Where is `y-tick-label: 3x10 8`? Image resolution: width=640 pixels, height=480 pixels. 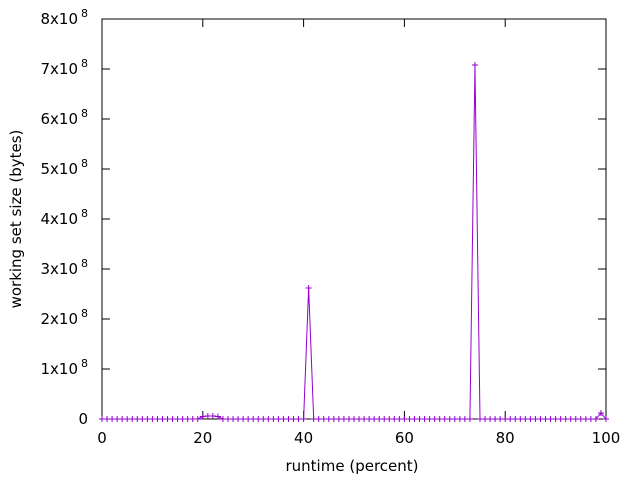 y-tick-label: 3x10 8 is located at coordinates (64, 267).